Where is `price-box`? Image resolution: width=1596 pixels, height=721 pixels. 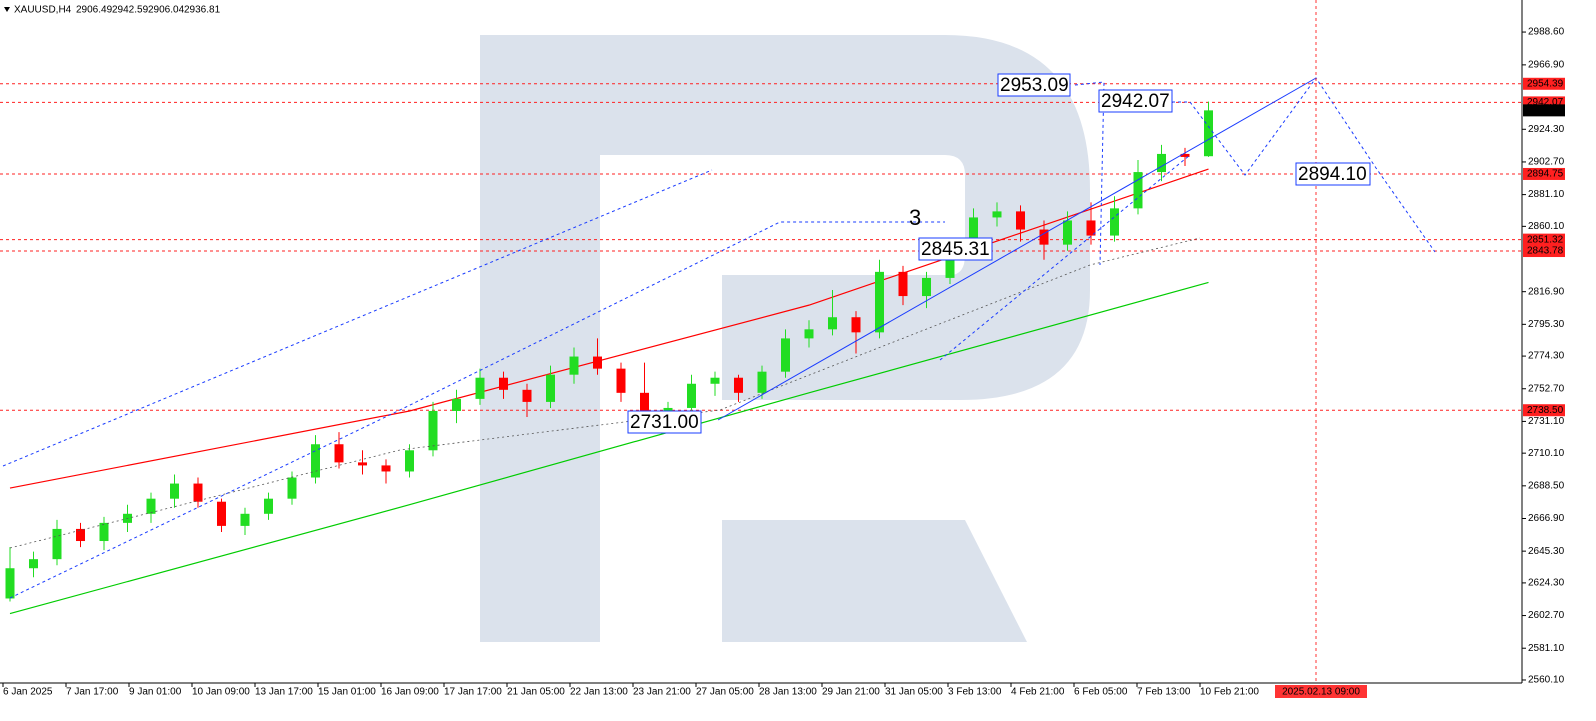
price-box is located at coordinates (1544, 110).